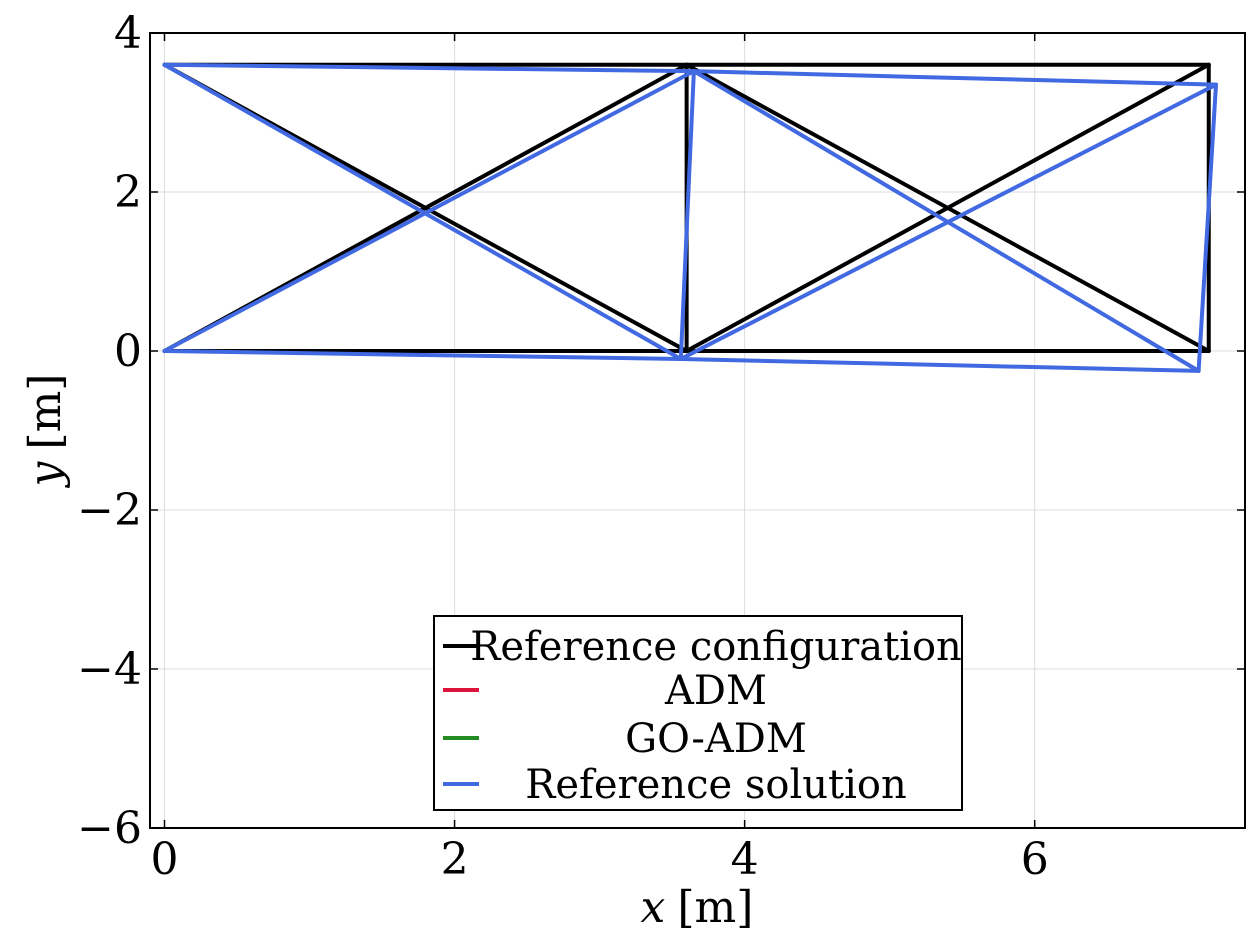 This screenshot has width=1256, height=948. I want to click on legend-box, so click(698, 713).